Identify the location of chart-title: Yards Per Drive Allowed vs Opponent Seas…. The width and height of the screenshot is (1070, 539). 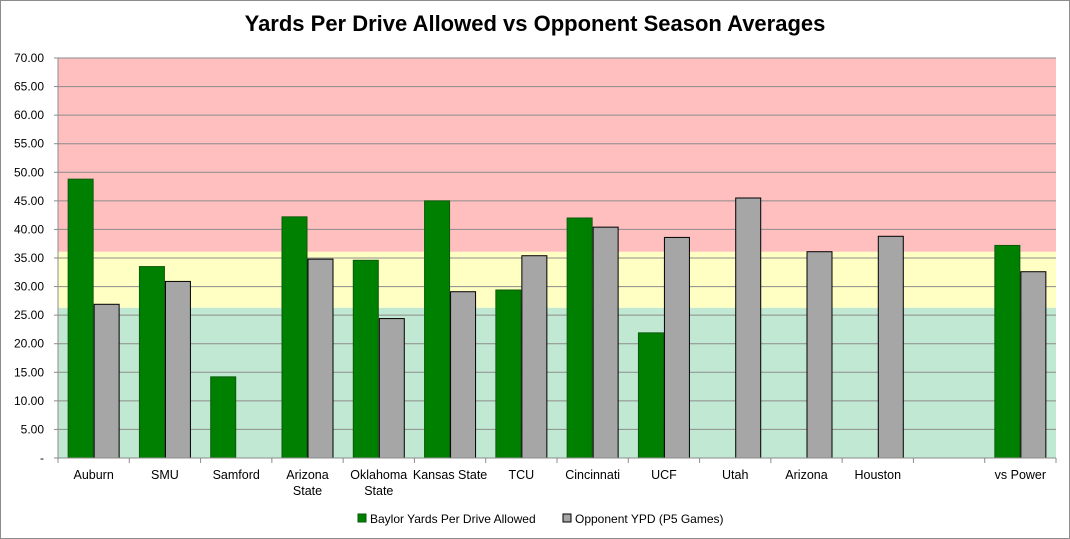
(535, 23).